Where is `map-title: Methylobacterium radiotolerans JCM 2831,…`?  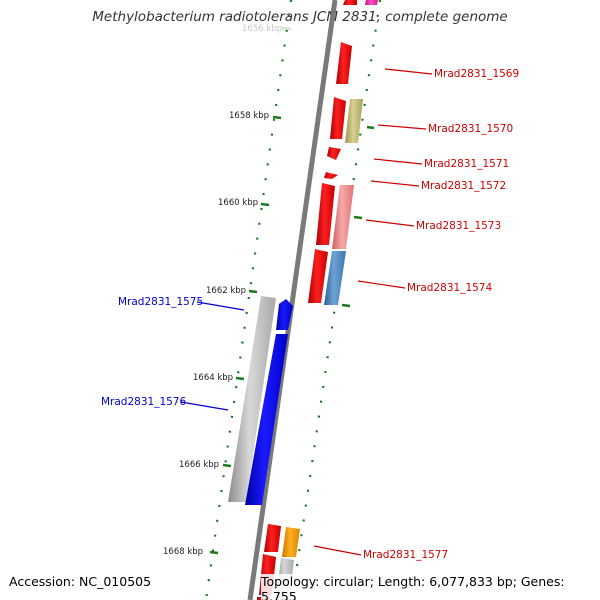 map-title: Methylobacterium radiotolerans JCM 2831,… is located at coordinates (300, 17).